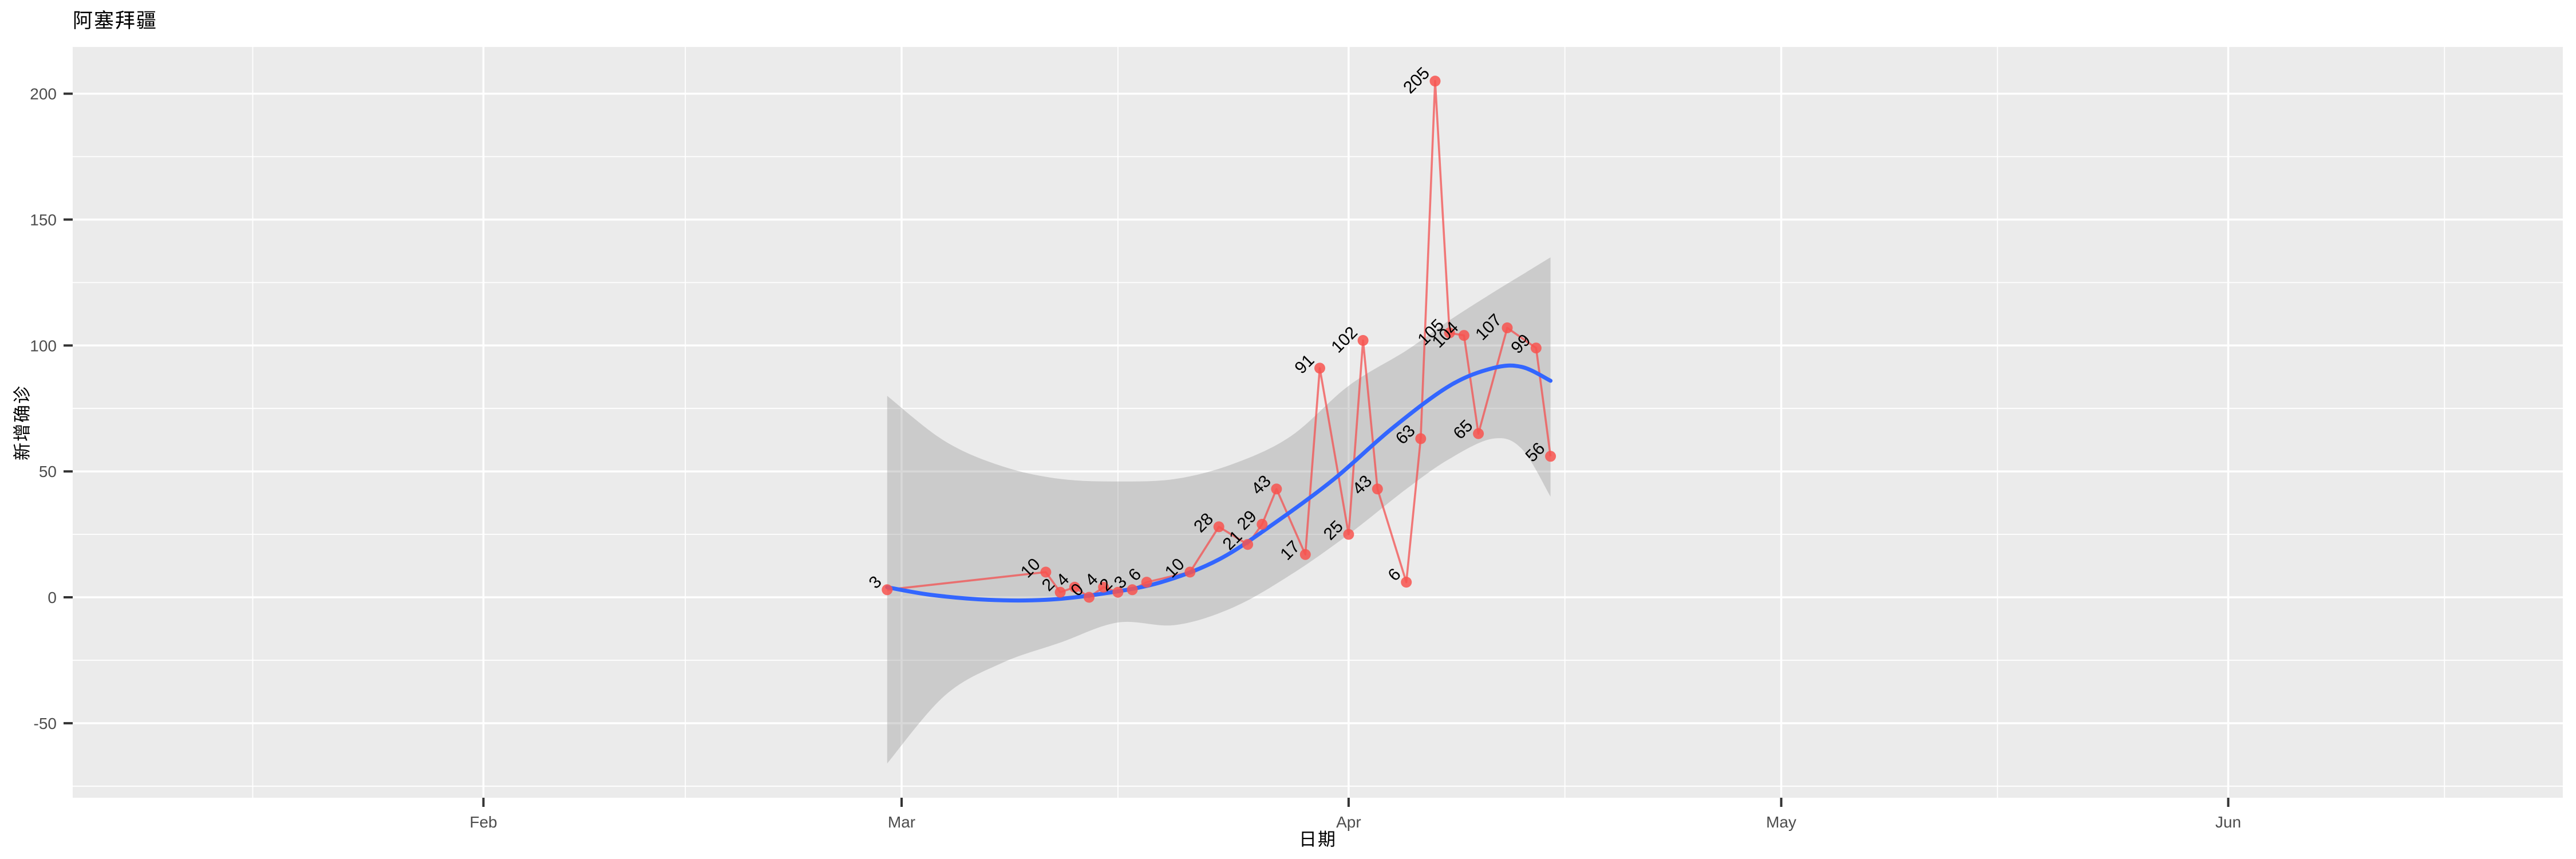  Describe the element at coordinates (43, 345) in the screenshot. I see `y-tick-label: 100` at that location.